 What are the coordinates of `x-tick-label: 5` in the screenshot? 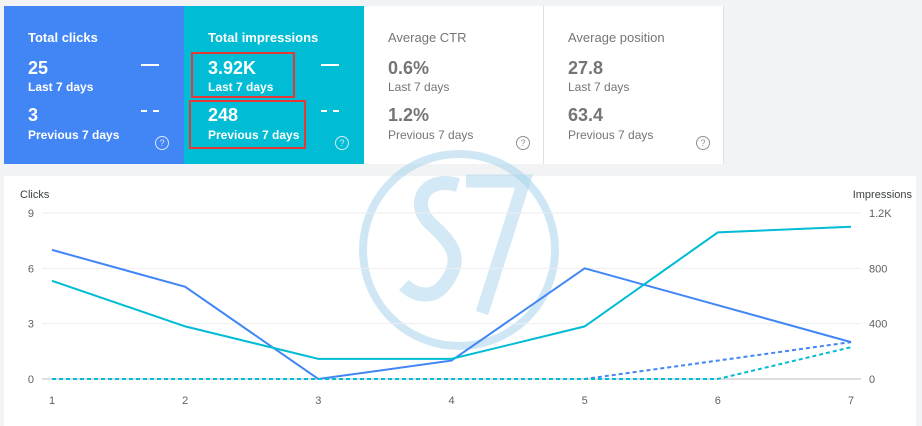 It's located at (585, 401).